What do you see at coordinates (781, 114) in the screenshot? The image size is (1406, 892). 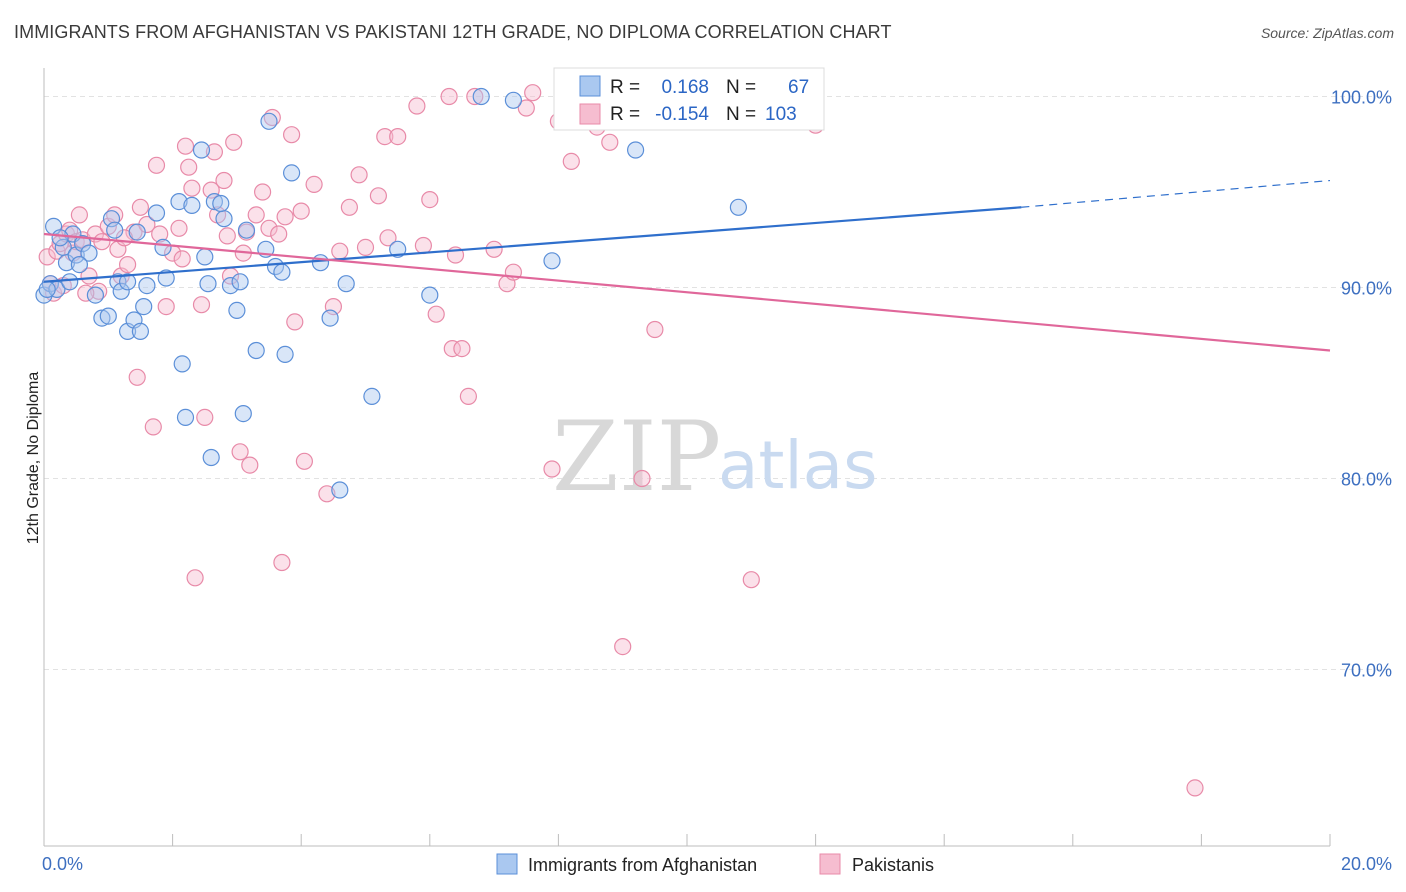 I see `stats-n-value-pakistanis: 103` at bounding box center [781, 114].